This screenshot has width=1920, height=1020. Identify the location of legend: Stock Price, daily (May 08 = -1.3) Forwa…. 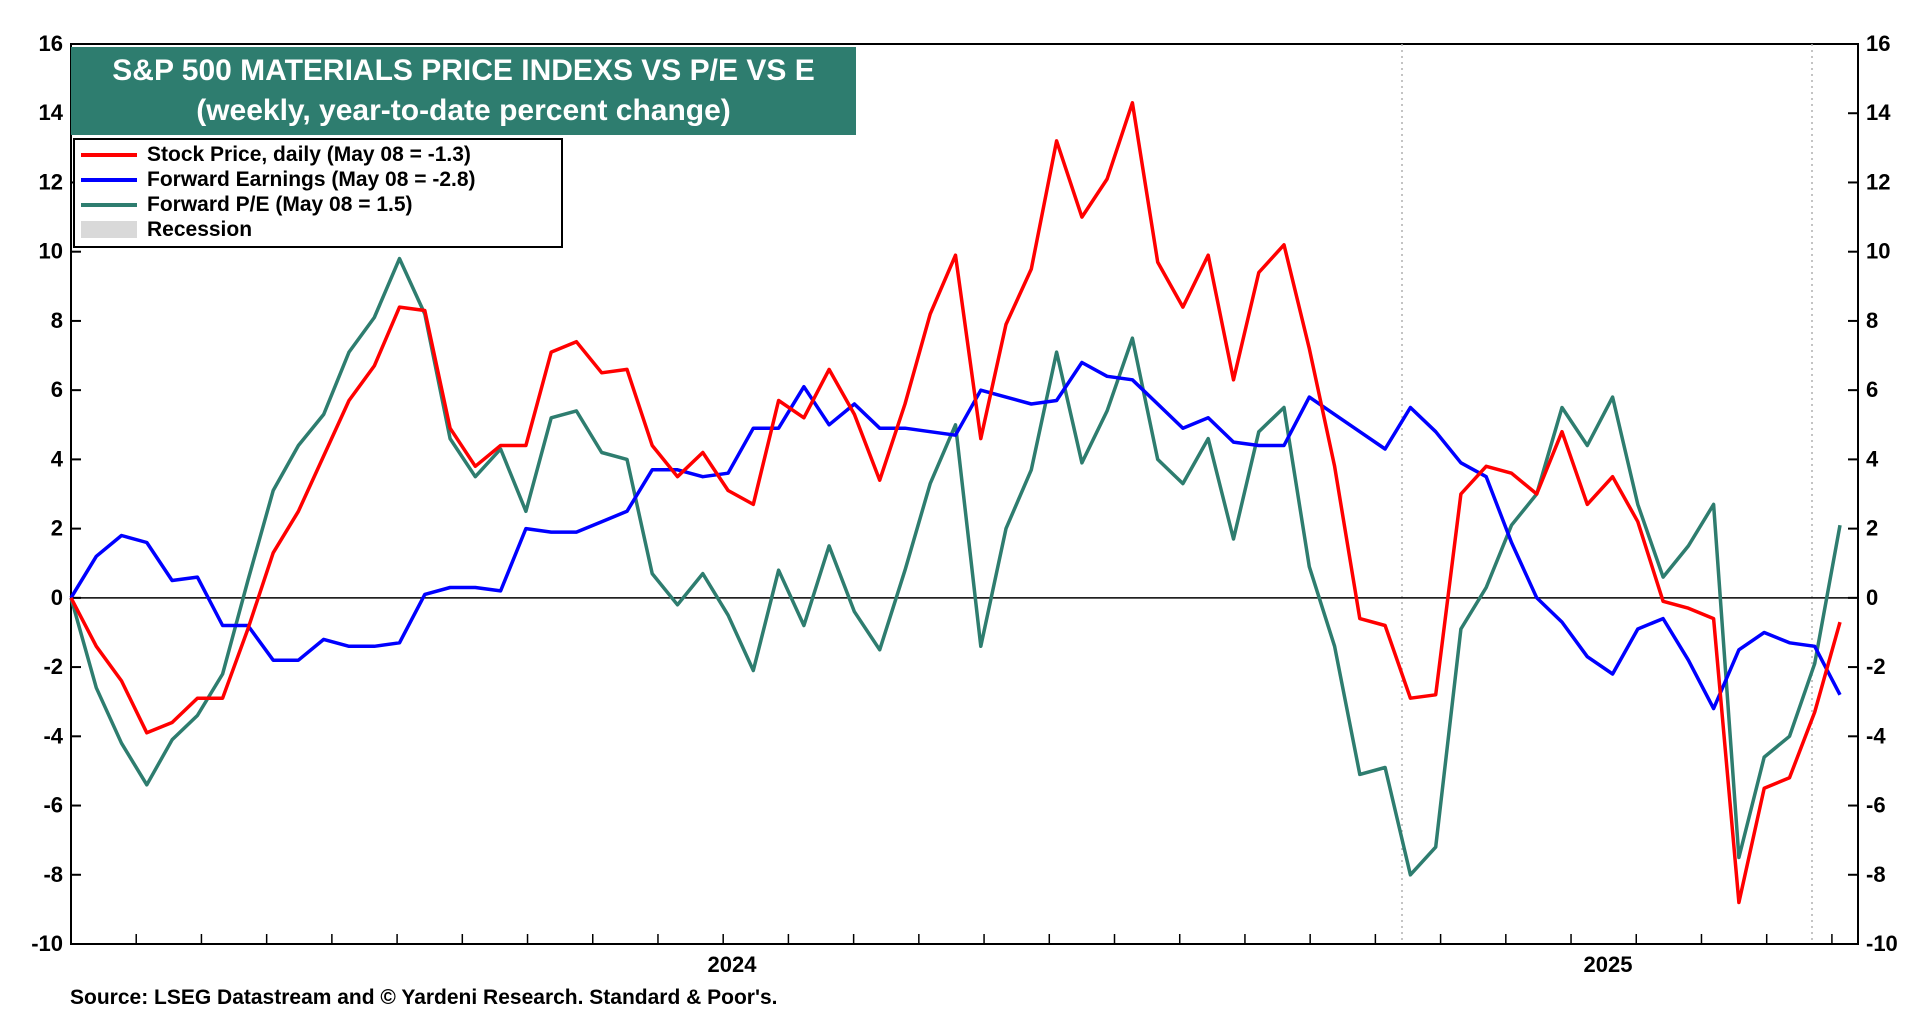
(318, 193).